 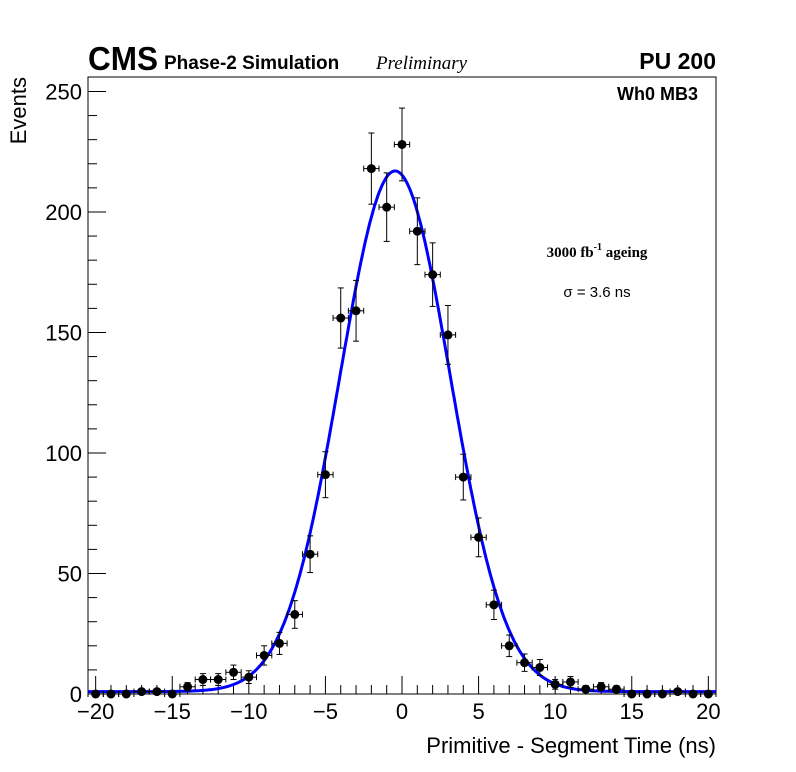 What do you see at coordinates (63, 453) in the screenshot?
I see `y-tick-label: 100` at bounding box center [63, 453].